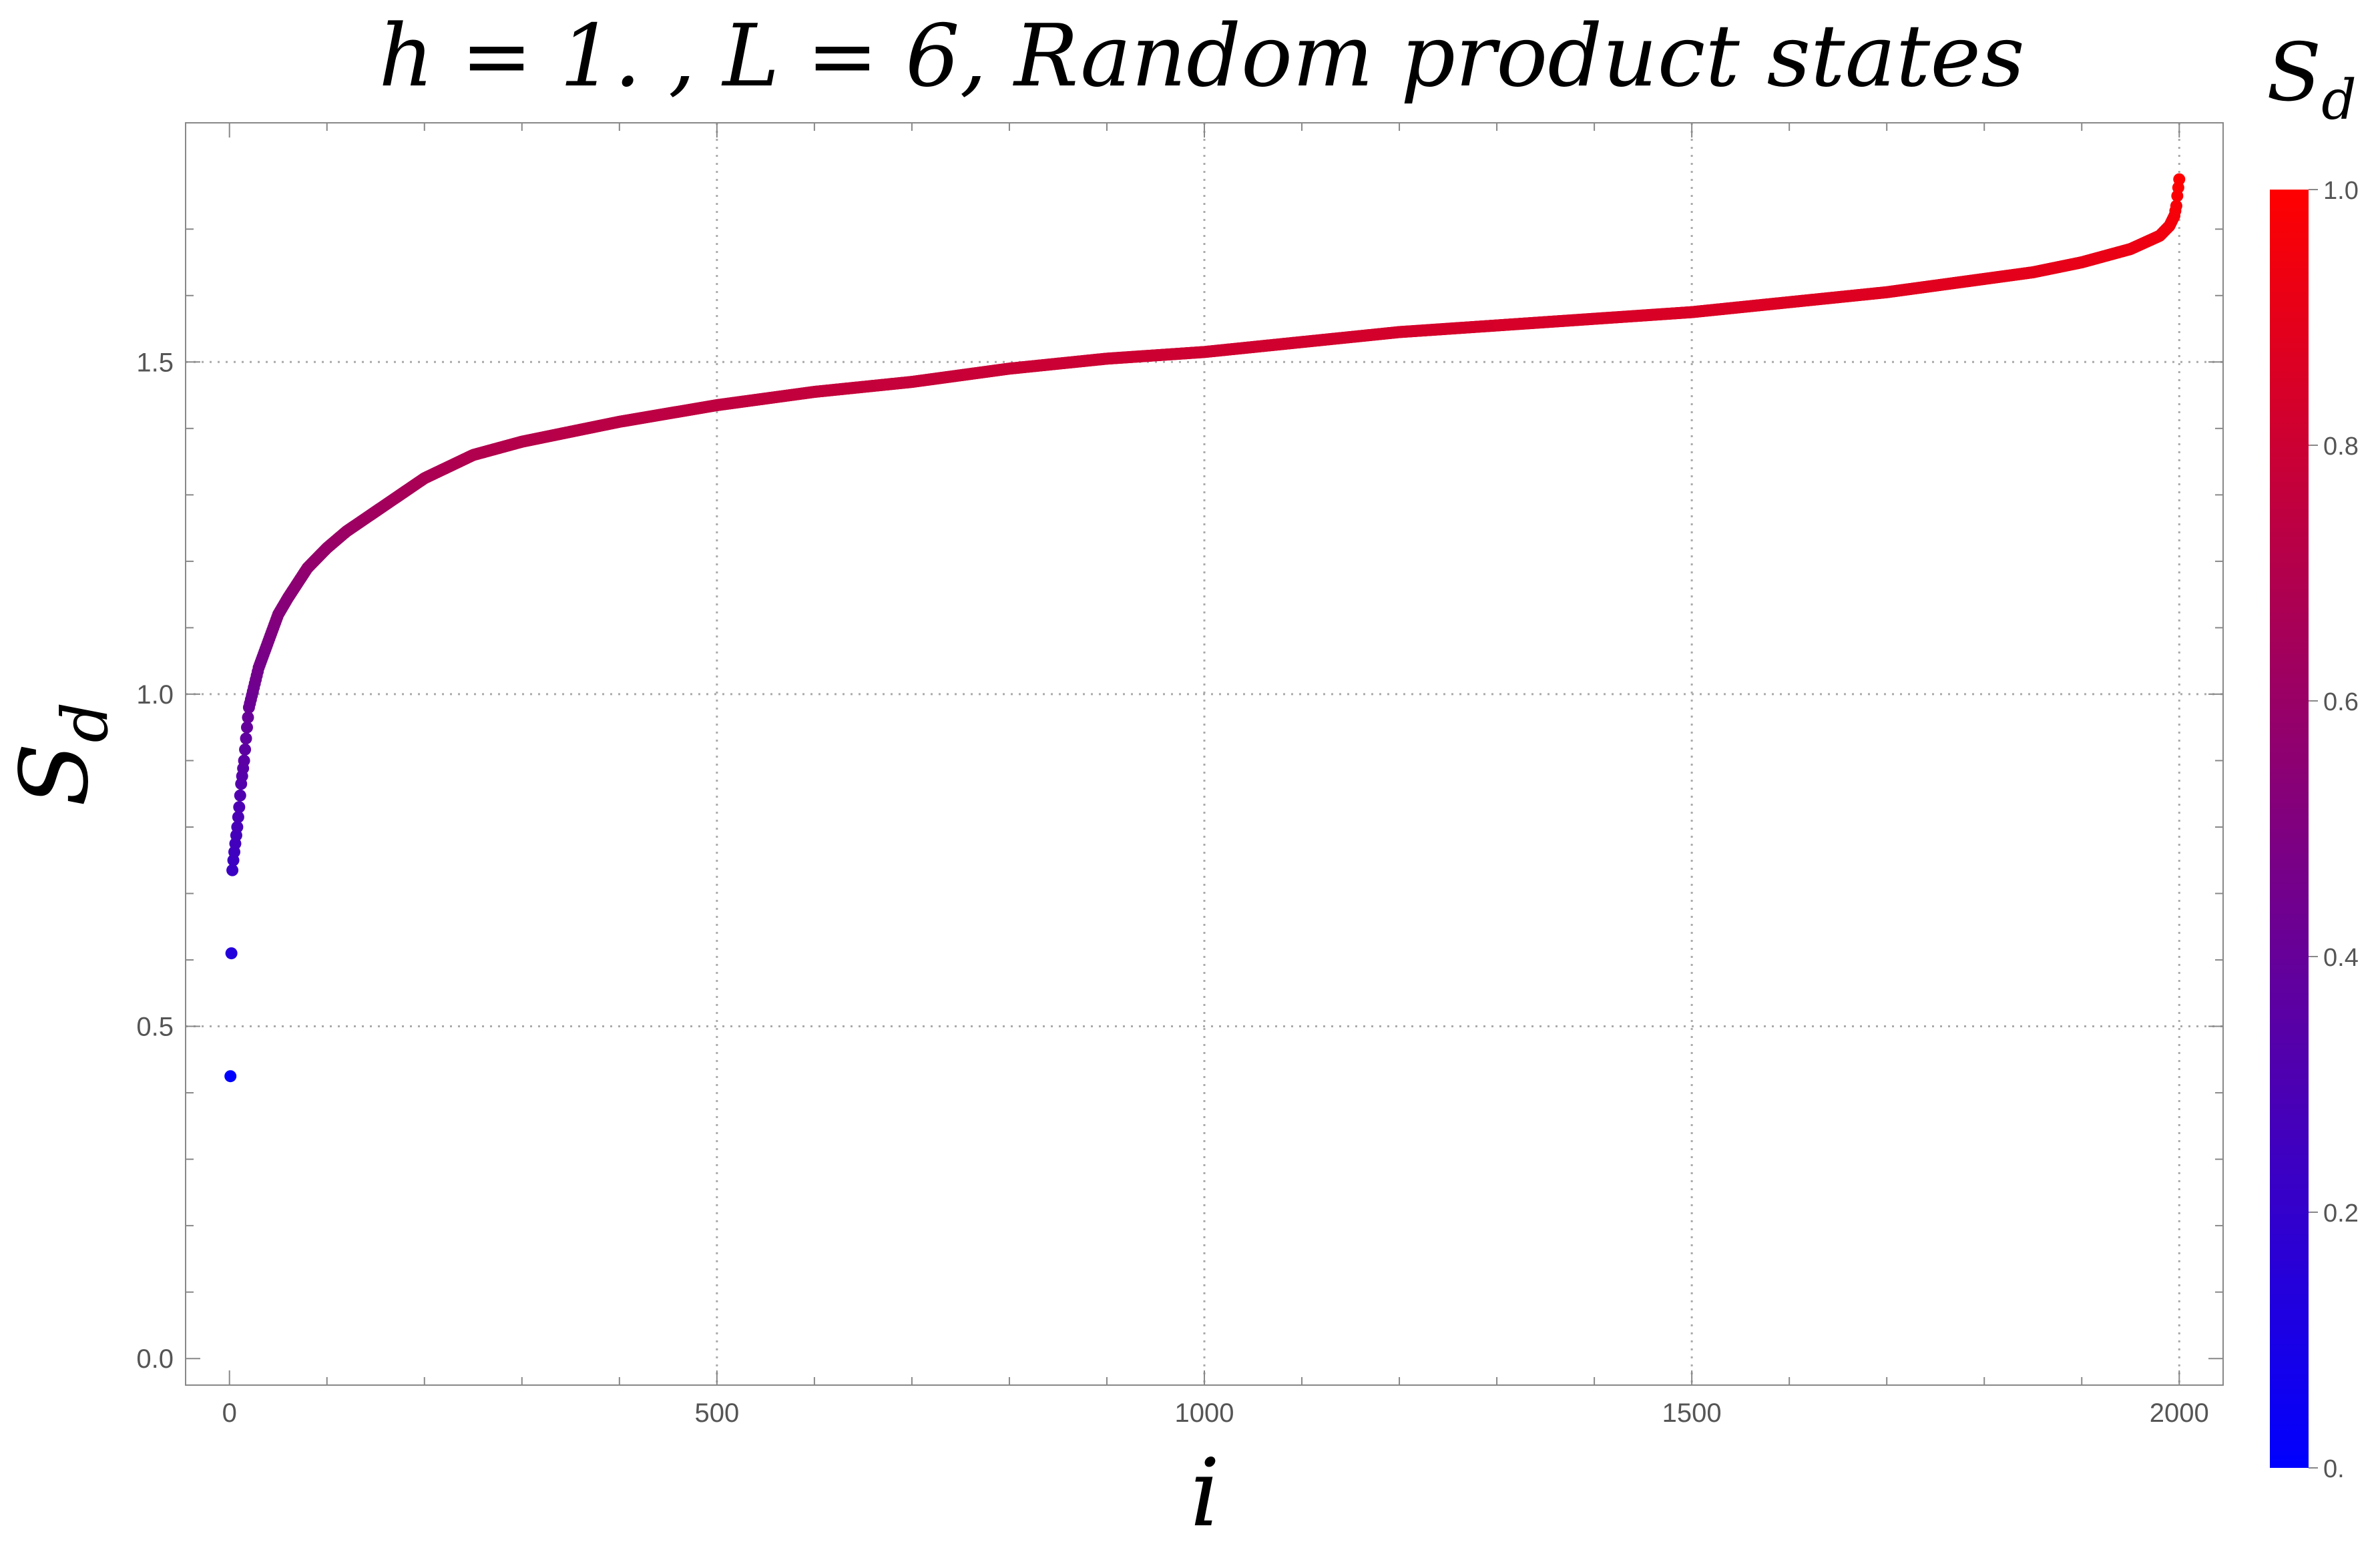  I want to click on x-axis-label: i, so click(1205, 1493).